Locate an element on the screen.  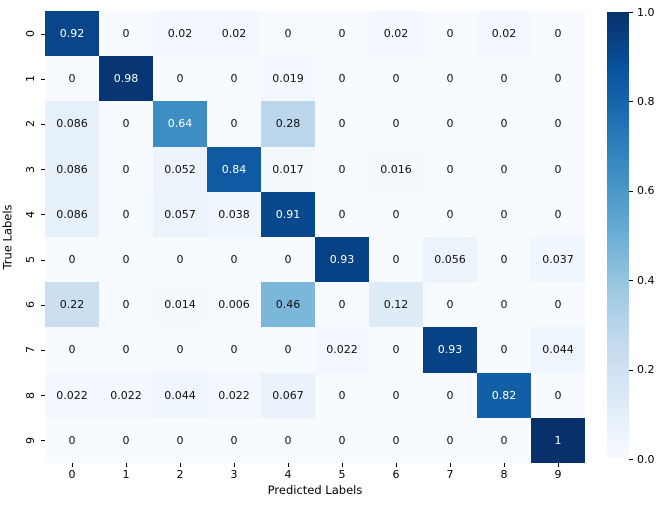
heatmap-cell-r0c0: 0.92 is located at coordinates (72, 34).